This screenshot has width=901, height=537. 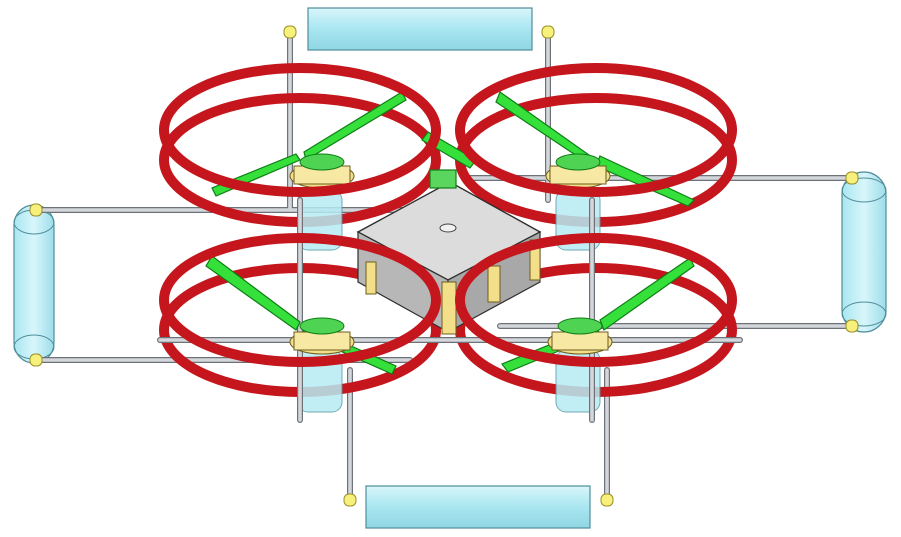 What do you see at coordinates (864, 252) in the screenshot?
I see `float-right` at bounding box center [864, 252].